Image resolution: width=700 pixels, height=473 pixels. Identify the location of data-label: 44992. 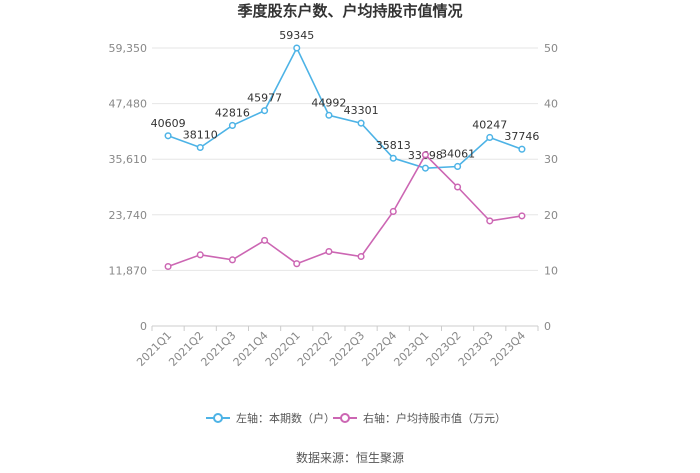
(328, 102).